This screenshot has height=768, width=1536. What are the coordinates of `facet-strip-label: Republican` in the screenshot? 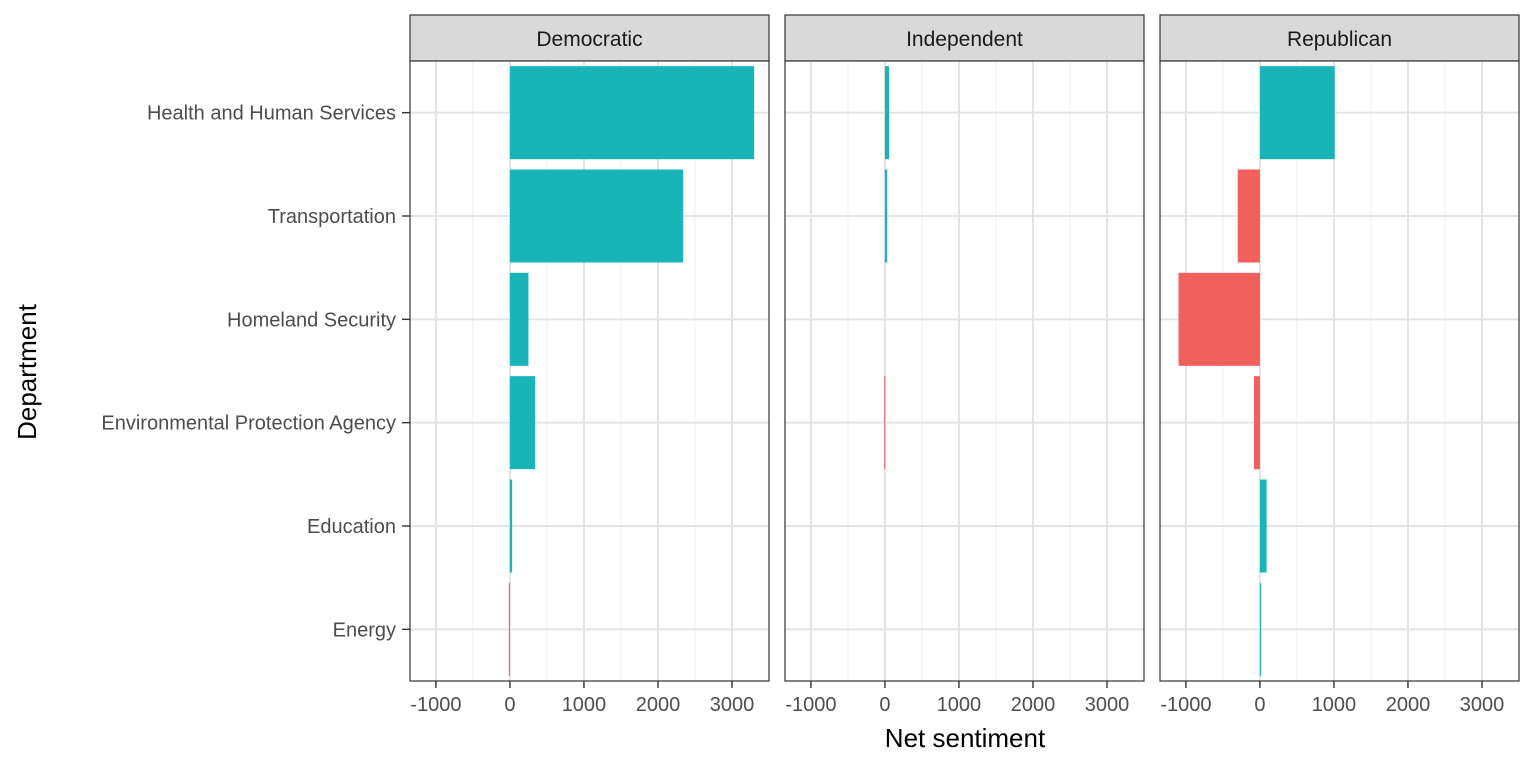 It's located at (1339, 39).